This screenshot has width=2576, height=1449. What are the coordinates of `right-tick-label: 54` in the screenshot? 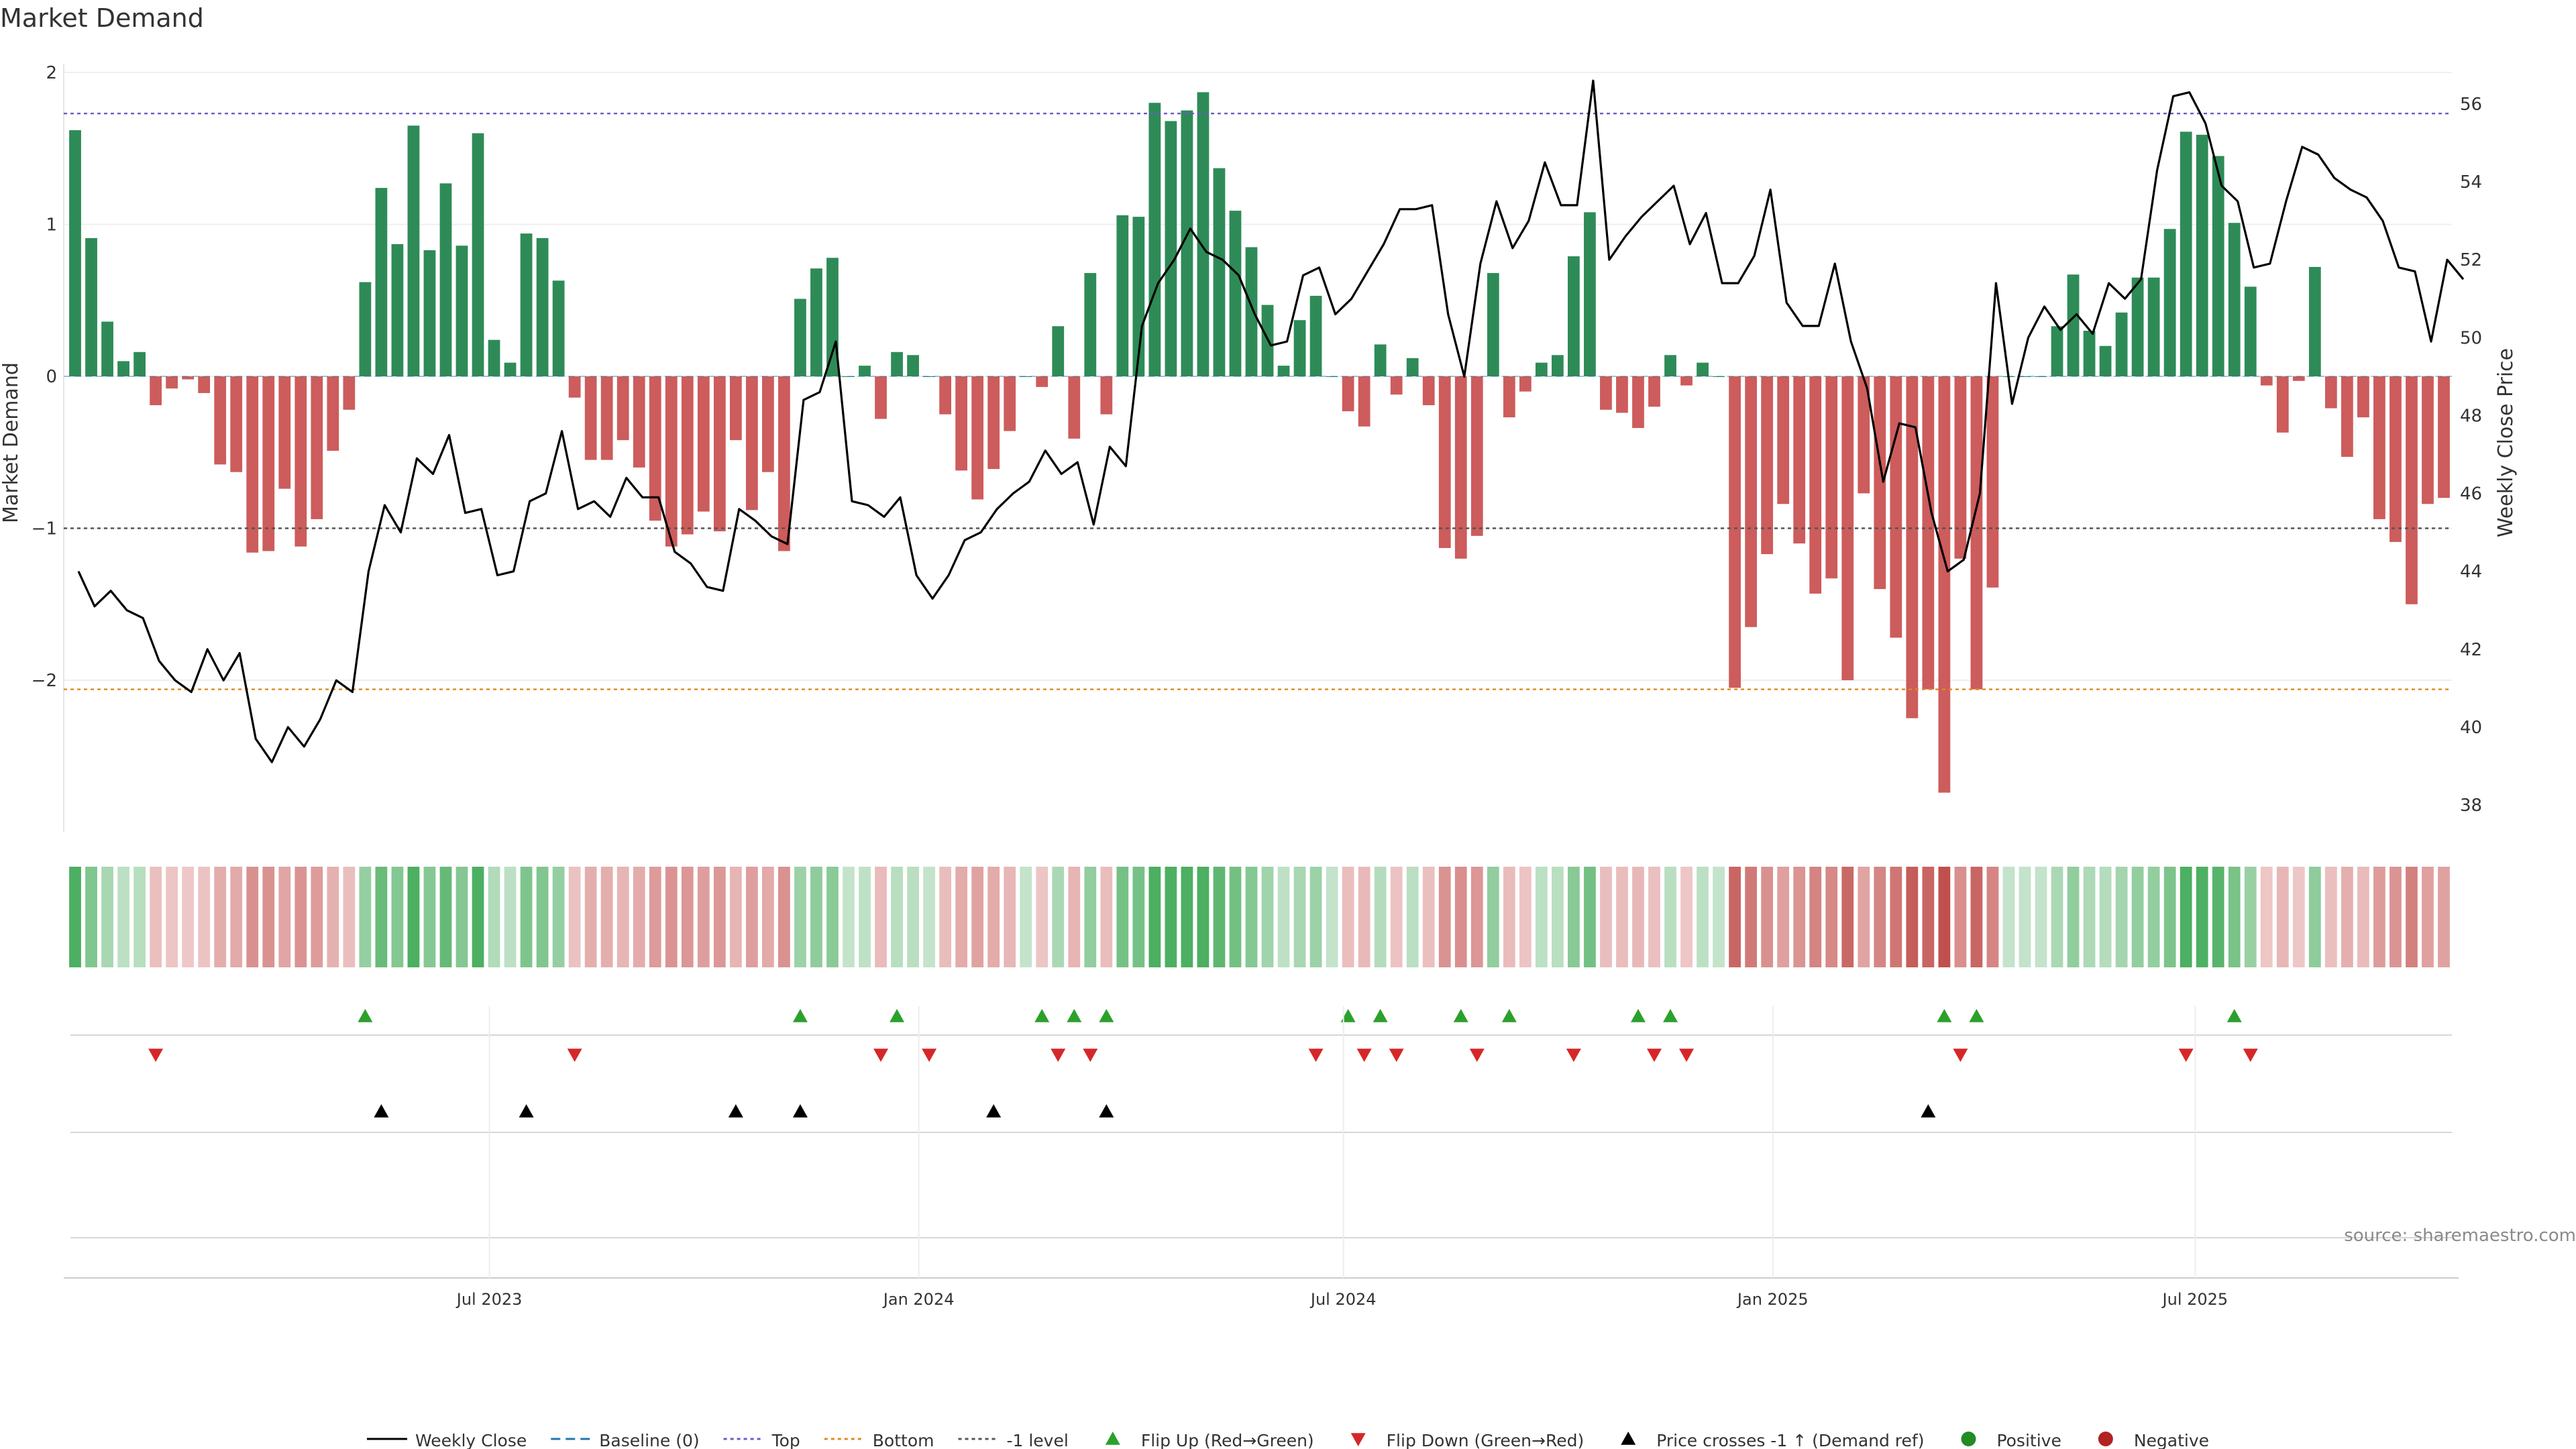 It's located at (2471, 182).